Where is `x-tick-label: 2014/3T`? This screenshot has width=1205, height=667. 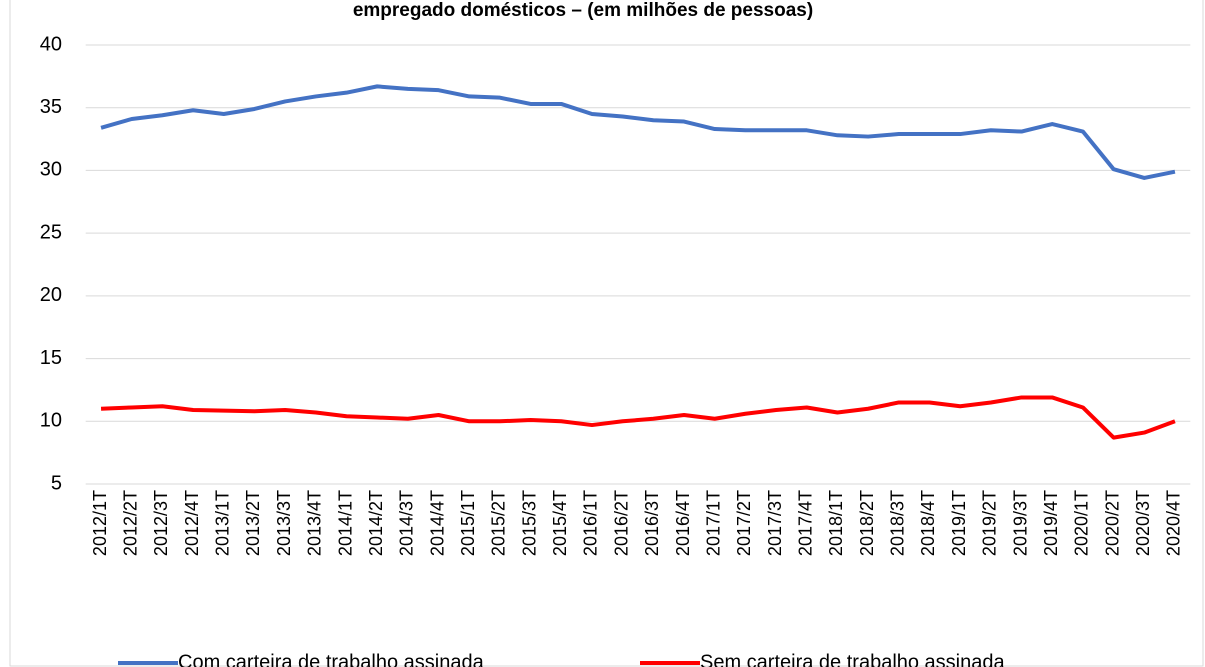 x-tick-label: 2014/3T is located at coordinates (407, 523).